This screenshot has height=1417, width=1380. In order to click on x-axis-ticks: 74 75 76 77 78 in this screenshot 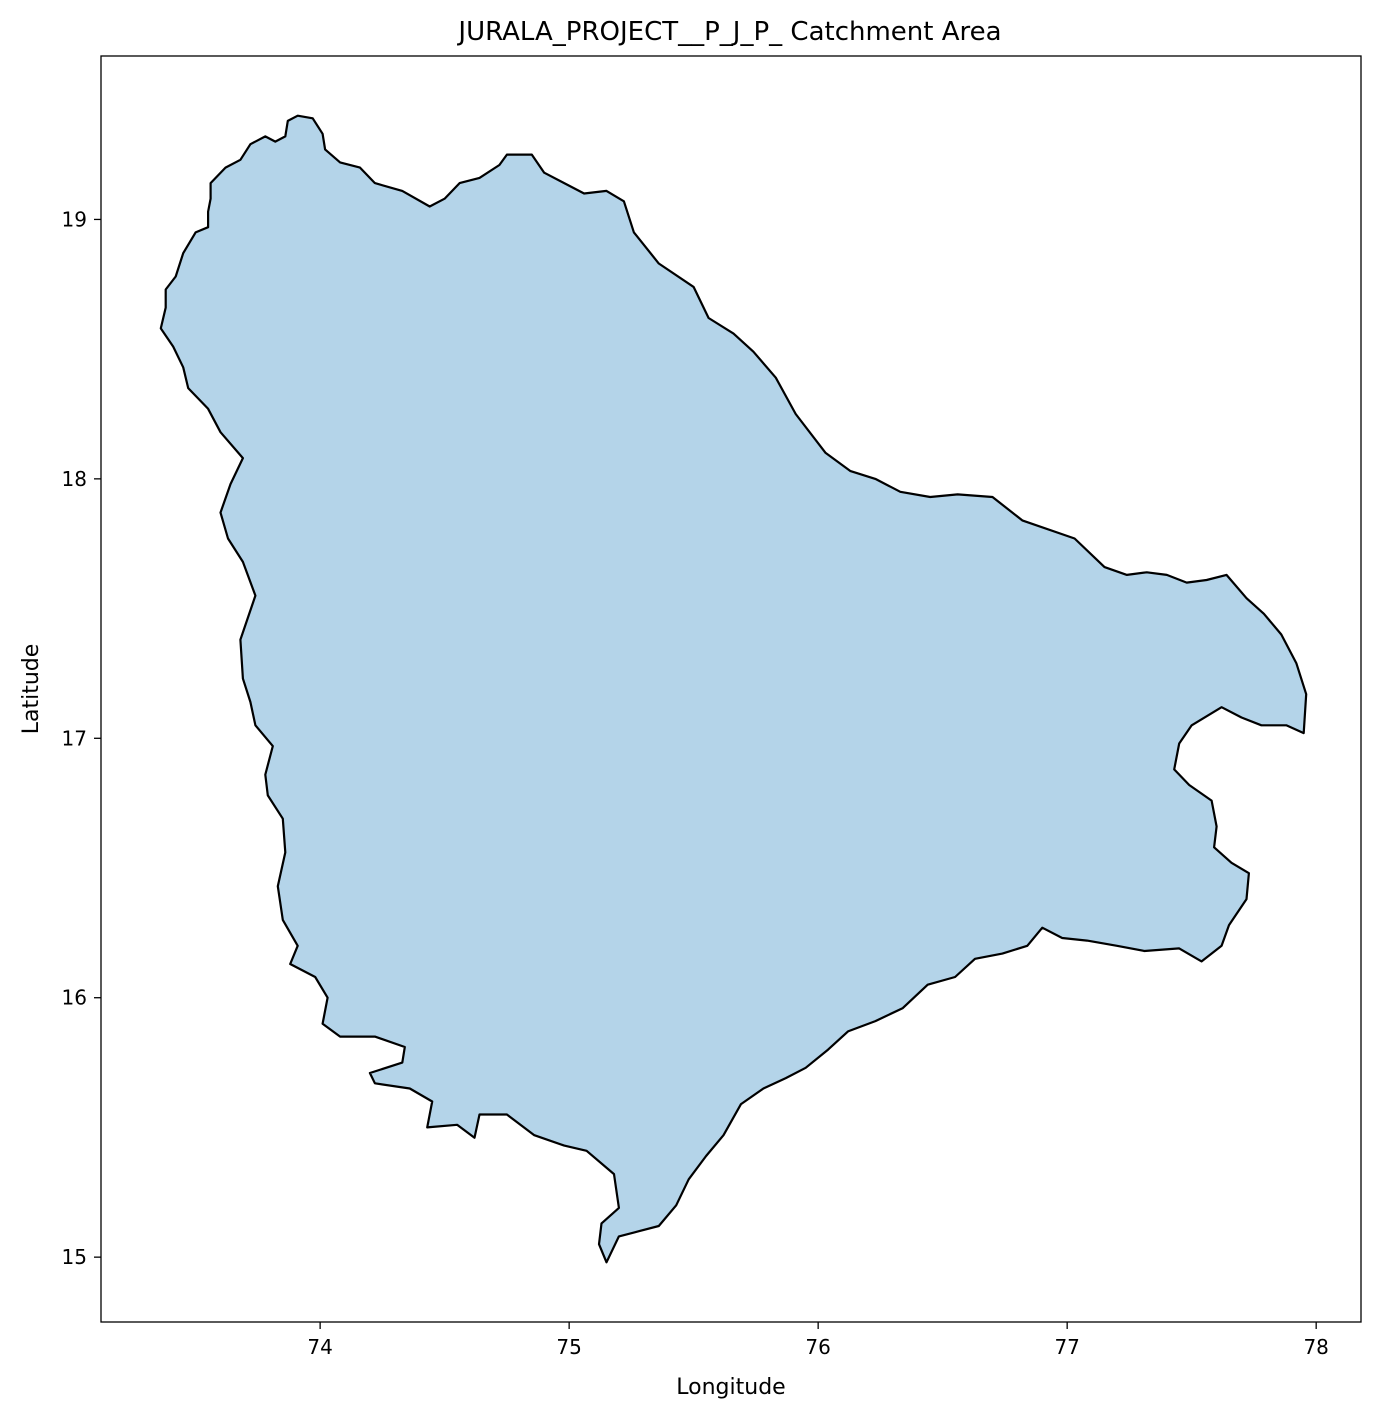, I will do `click(818, 1340)`.